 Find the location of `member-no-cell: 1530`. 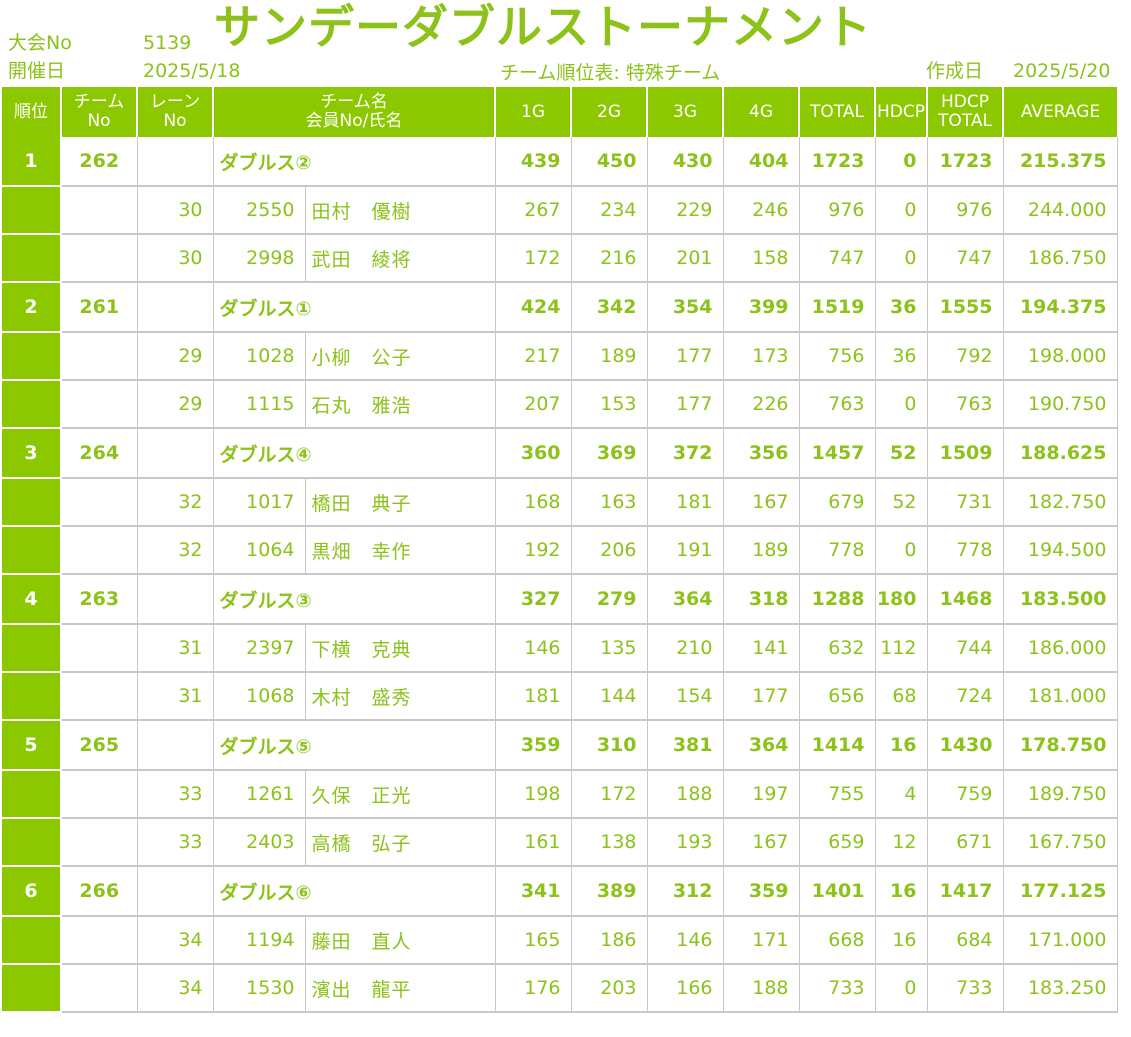

member-no-cell: 1530 is located at coordinates (259, 988).